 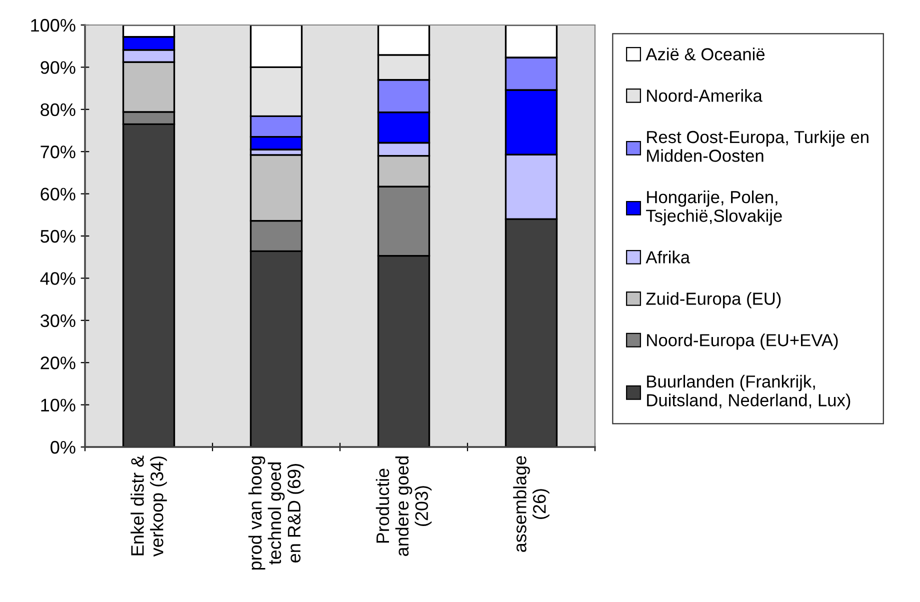 What do you see at coordinates (63, 447) in the screenshot?
I see `y-tick-label: 0%` at bounding box center [63, 447].